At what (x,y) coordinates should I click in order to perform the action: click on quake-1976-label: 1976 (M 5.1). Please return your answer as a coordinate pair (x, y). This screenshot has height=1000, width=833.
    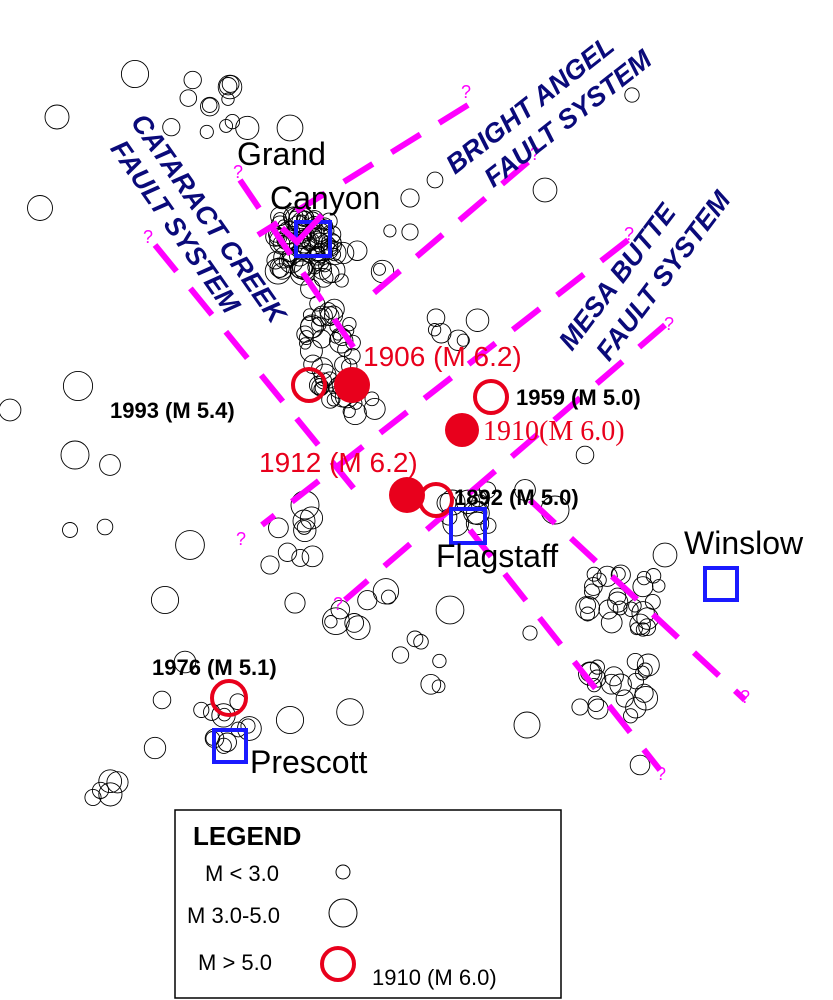
    Looking at the image, I should click on (214, 667).